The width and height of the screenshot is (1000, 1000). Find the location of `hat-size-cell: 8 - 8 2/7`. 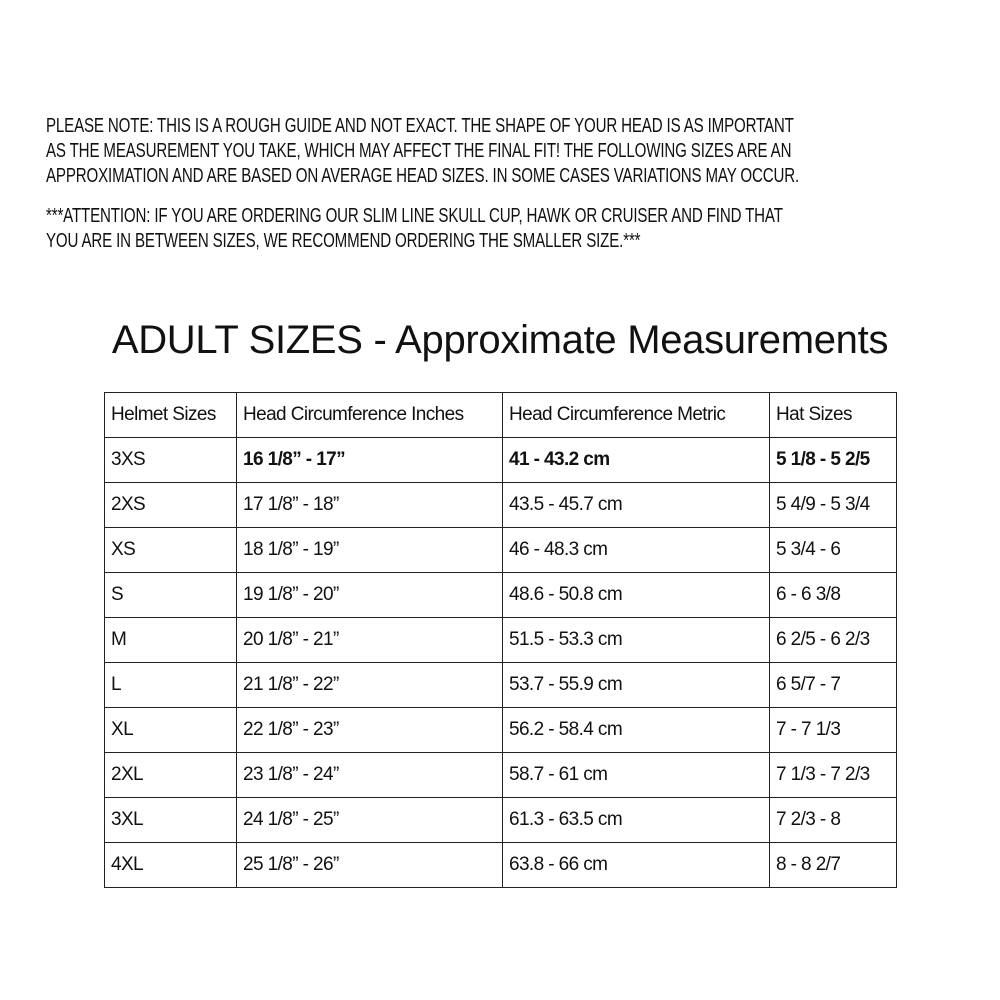

hat-size-cell: 8 - 8 2/7 is located at coordinates (833, 865).